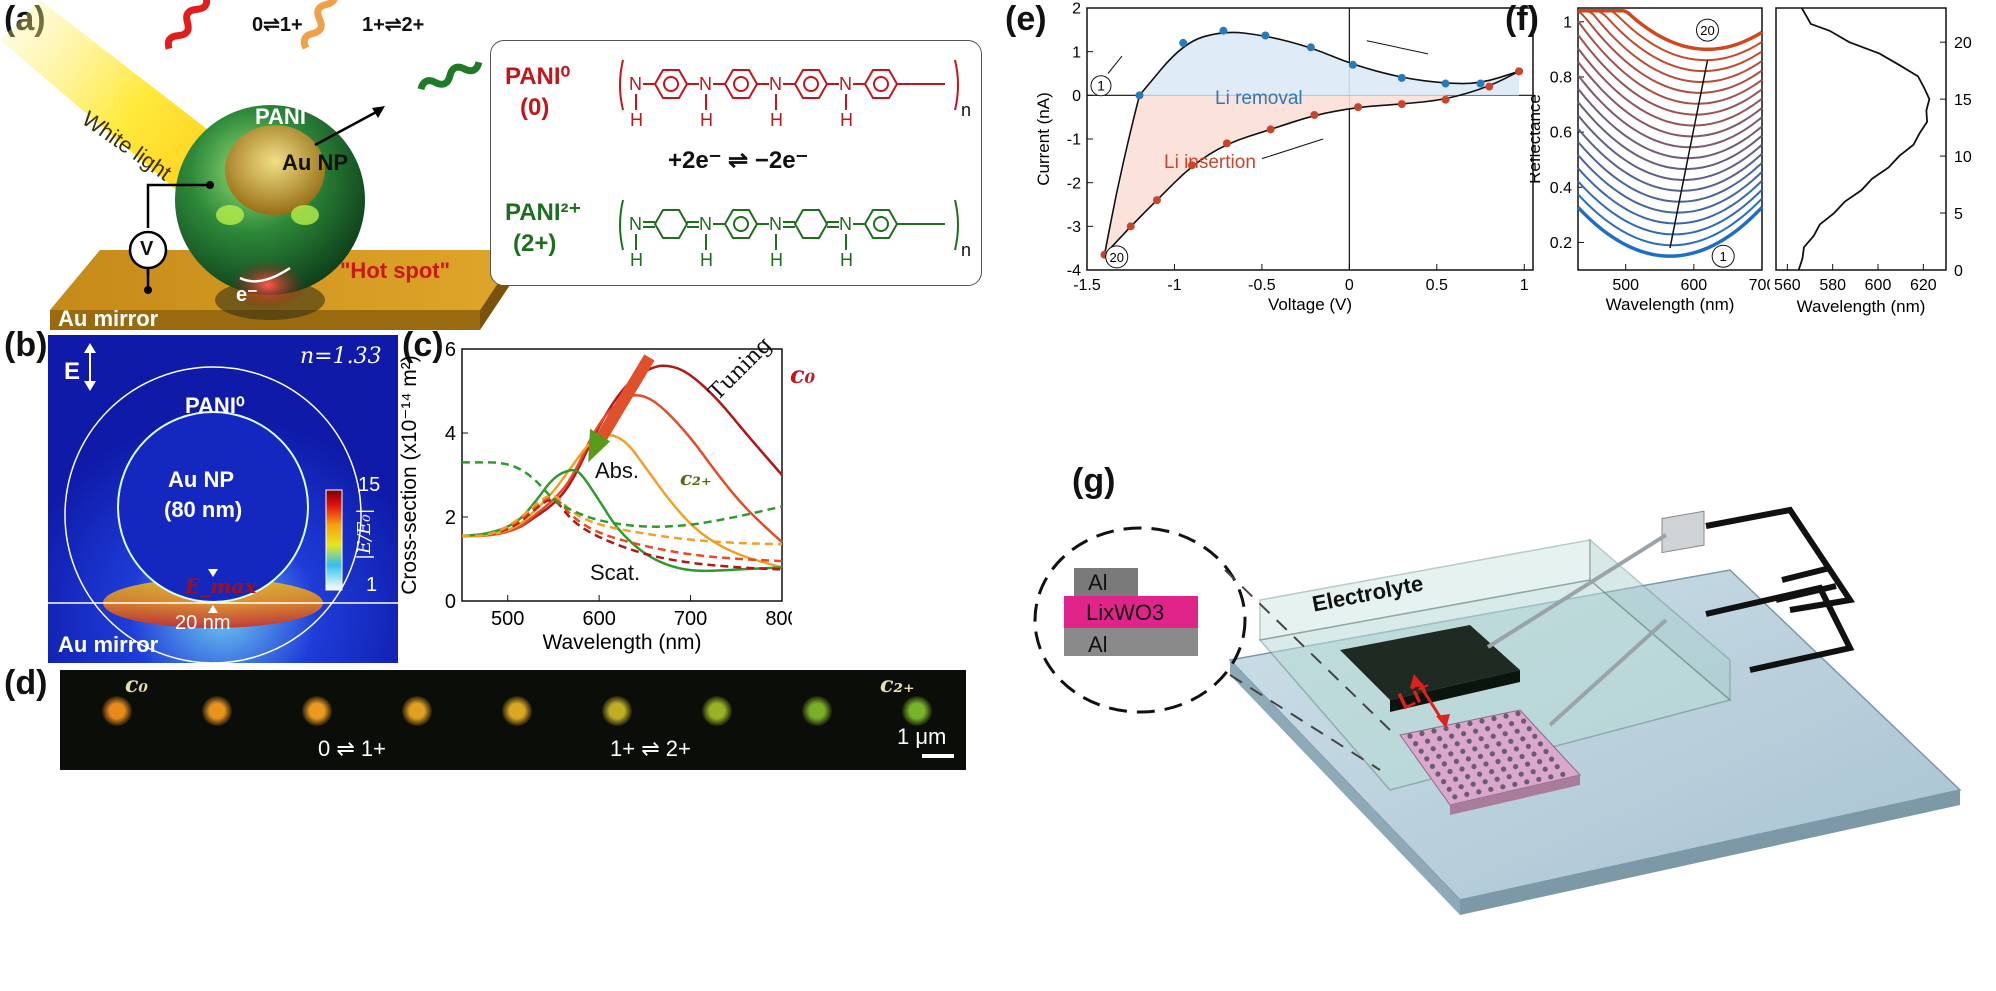 Image resolution: width=1996 pixels, height=991 pixels. What do you see at coordinates (1963, 43) in the screenshot?
I see `y-tick-label: 20` at bounding box center [1963, 43].